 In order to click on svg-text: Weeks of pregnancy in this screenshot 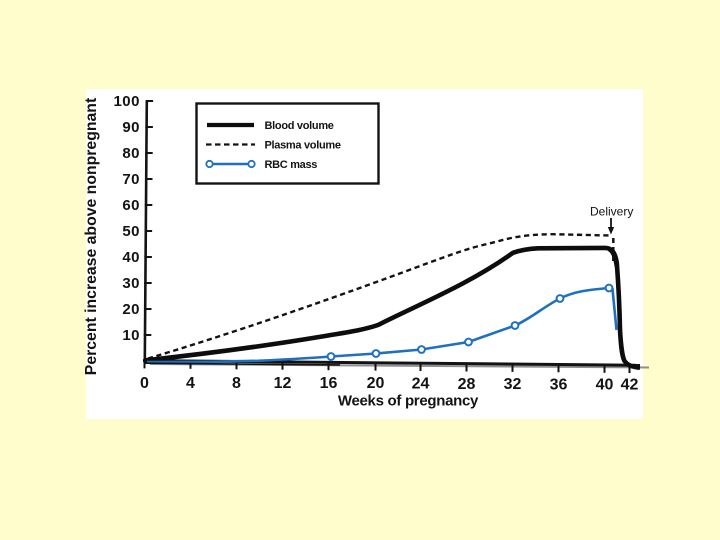, I will do `click(408, 401)`.